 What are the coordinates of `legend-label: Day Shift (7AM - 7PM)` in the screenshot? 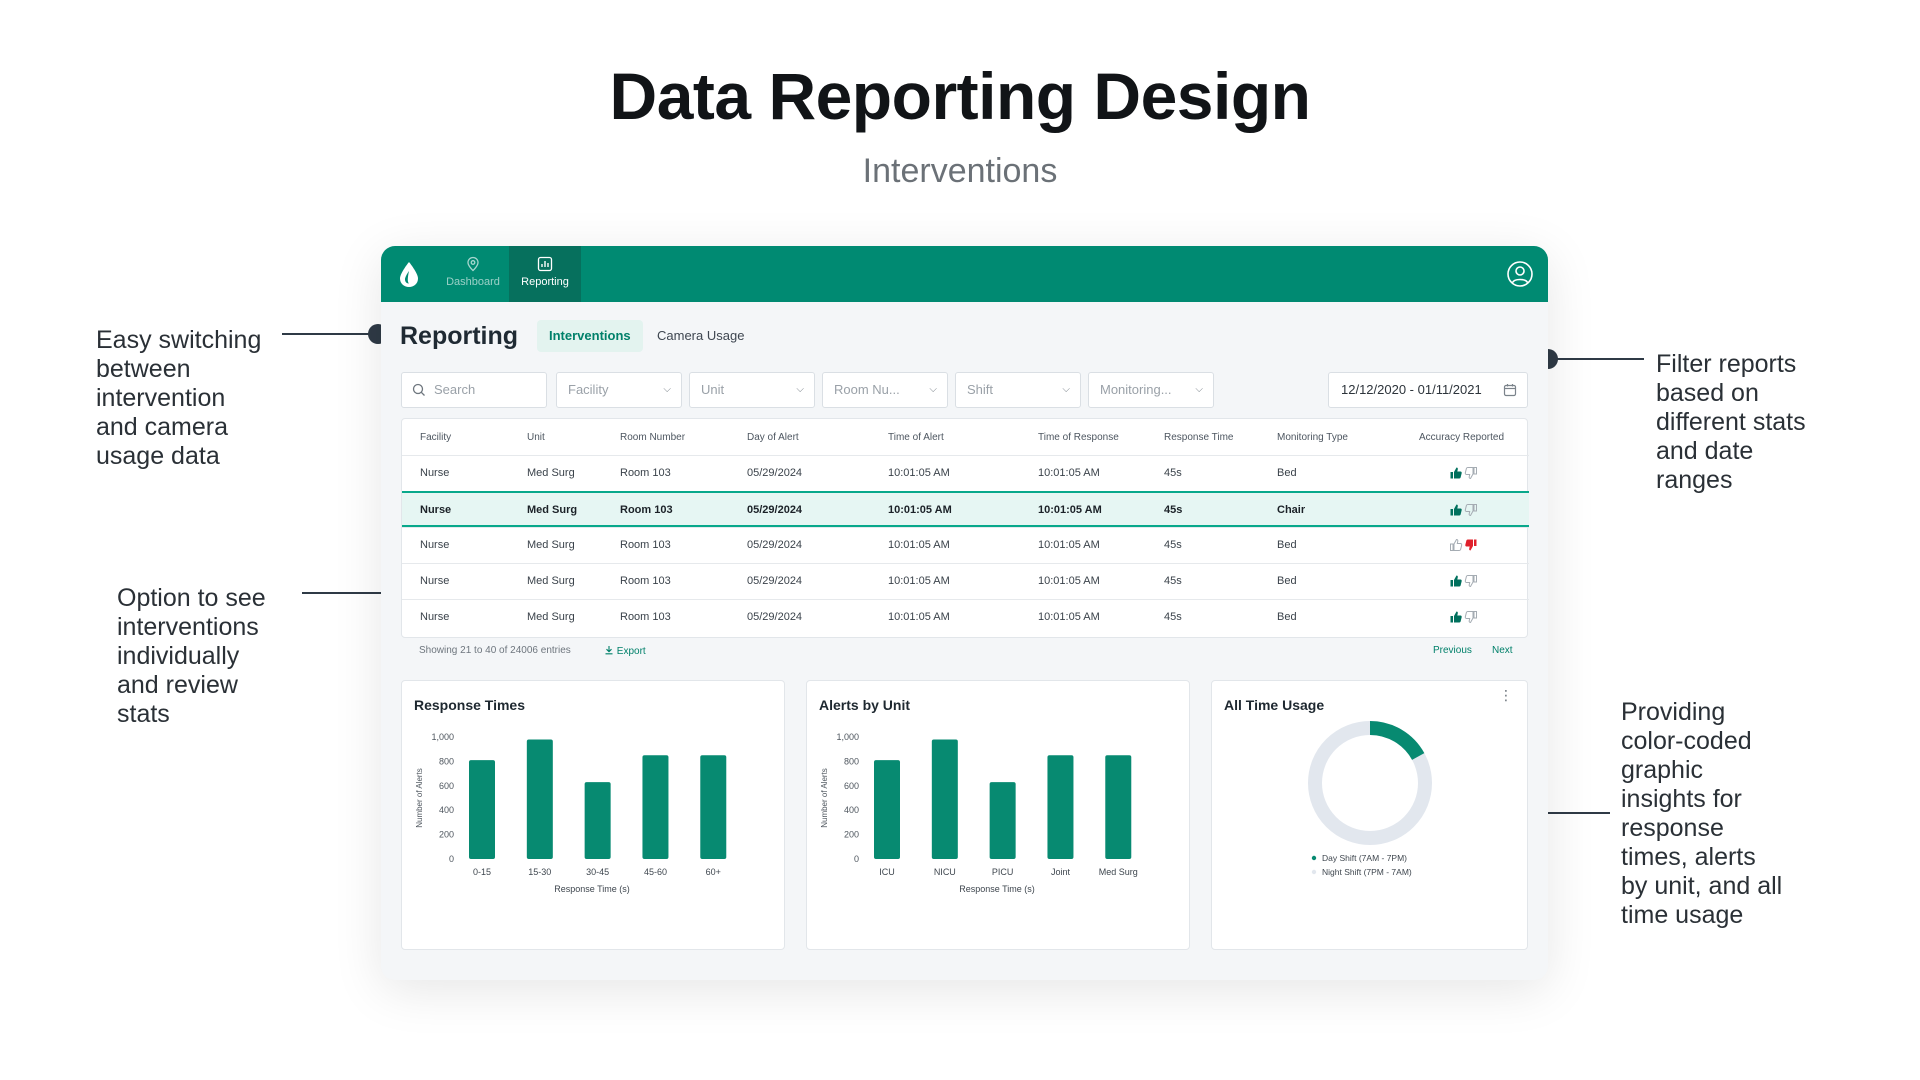 It's located at (1364, 858).